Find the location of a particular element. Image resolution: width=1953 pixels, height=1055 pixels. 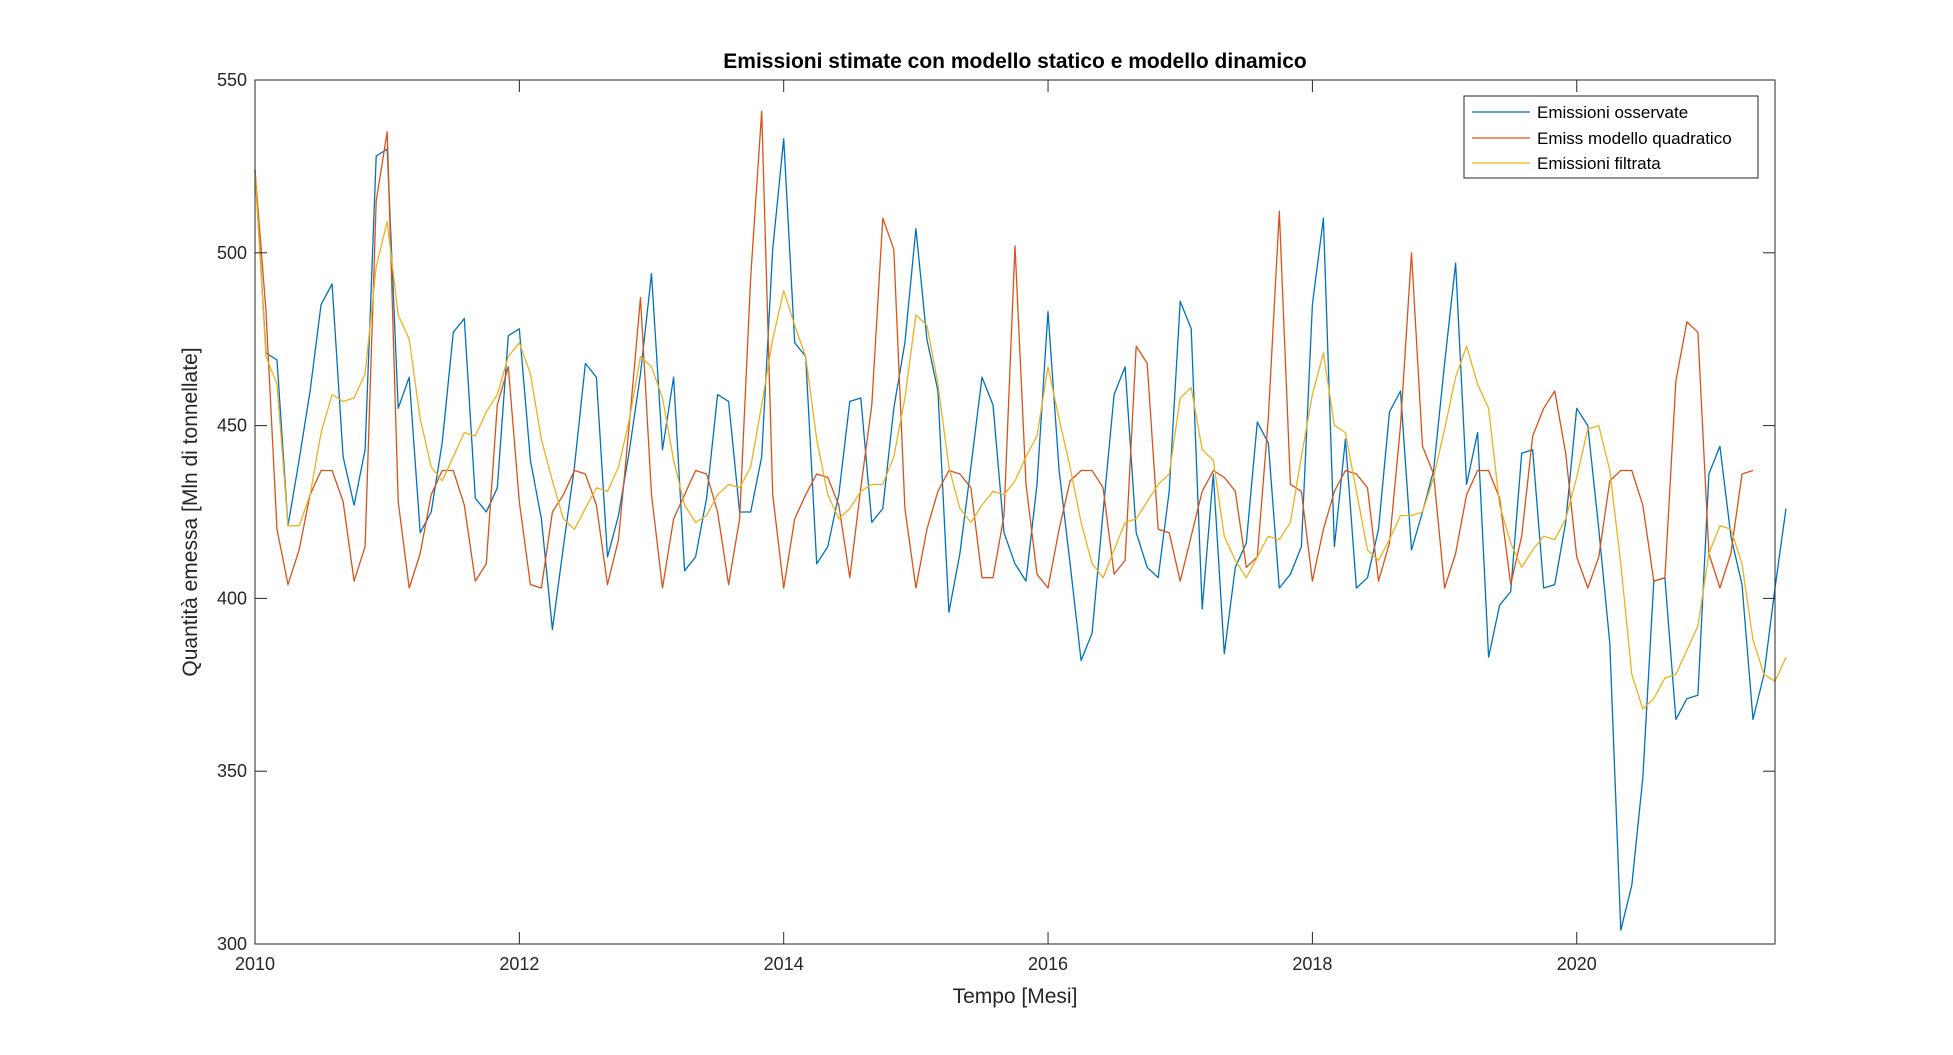

x-axis-label: Tempo [Mesi] is located at coordinates (1015, 996).